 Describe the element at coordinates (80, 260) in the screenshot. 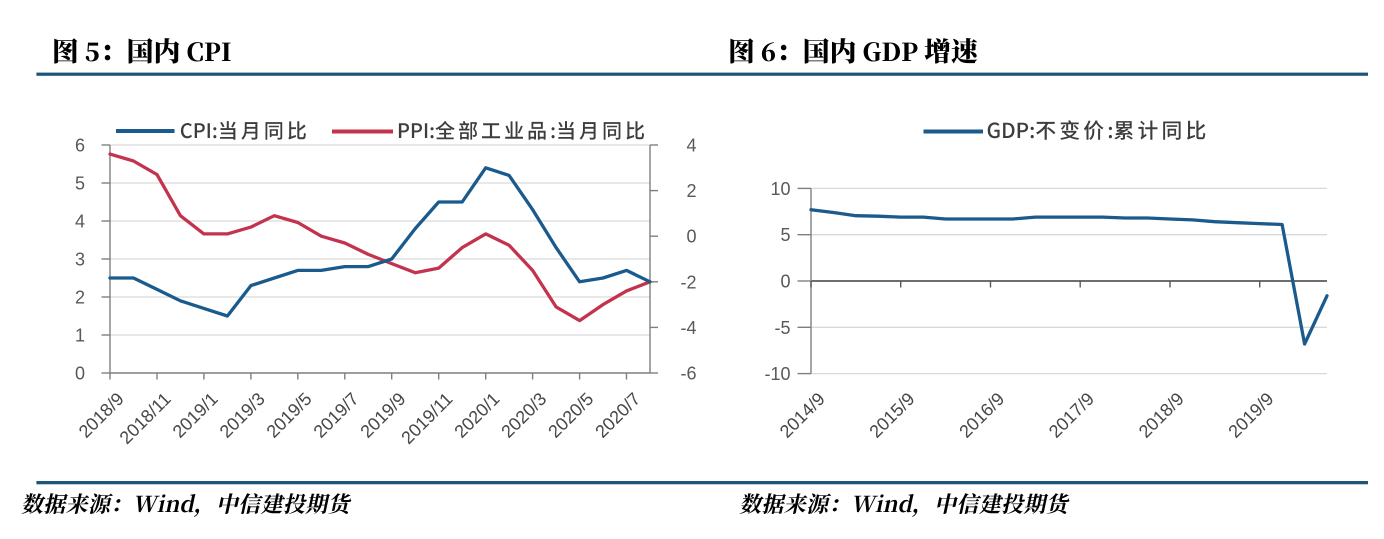

I see `svg-text: 3` at that location.